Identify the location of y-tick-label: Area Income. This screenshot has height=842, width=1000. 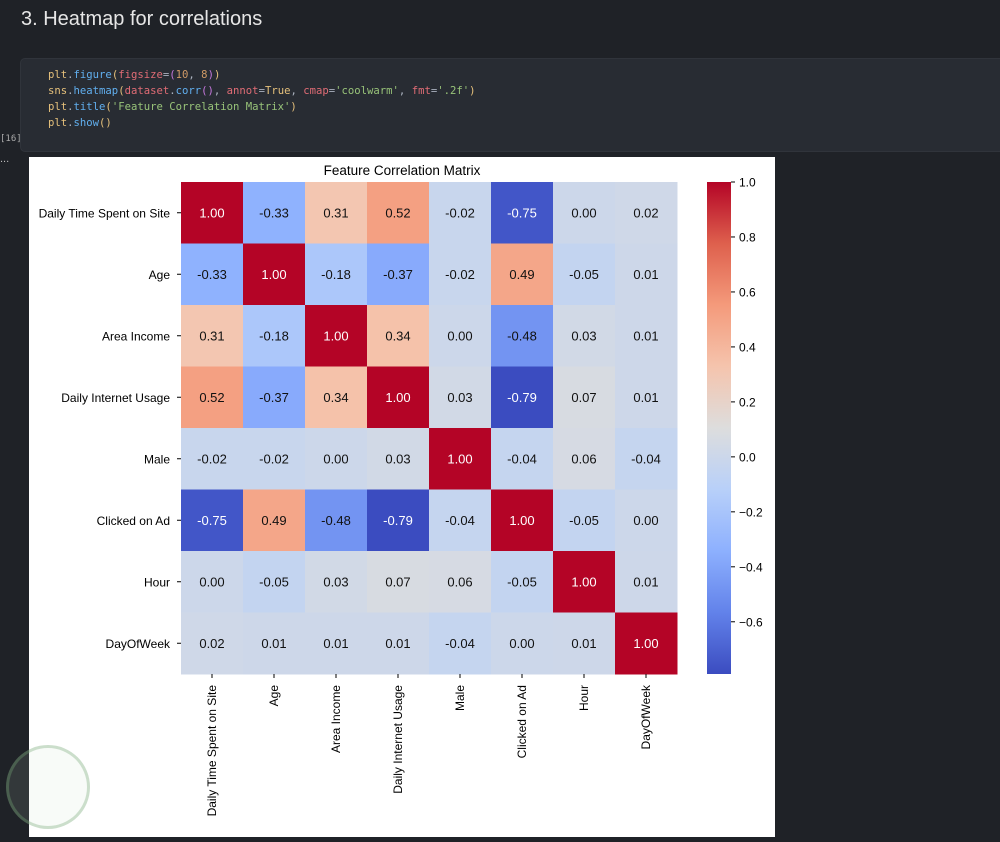
(136, 336).